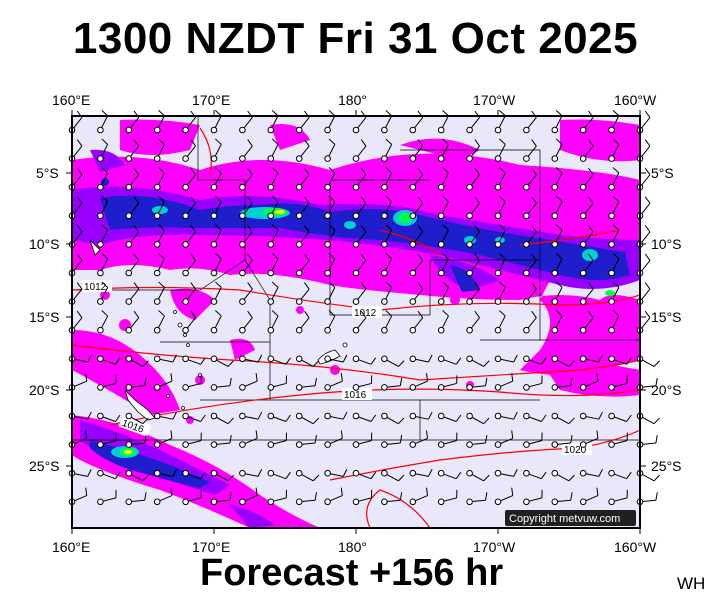  What do you see at coordinates (570, 518) in the screenshot?
I see `copyright-badge: Copyright metvuw.com` at bounding box center [570, 518].